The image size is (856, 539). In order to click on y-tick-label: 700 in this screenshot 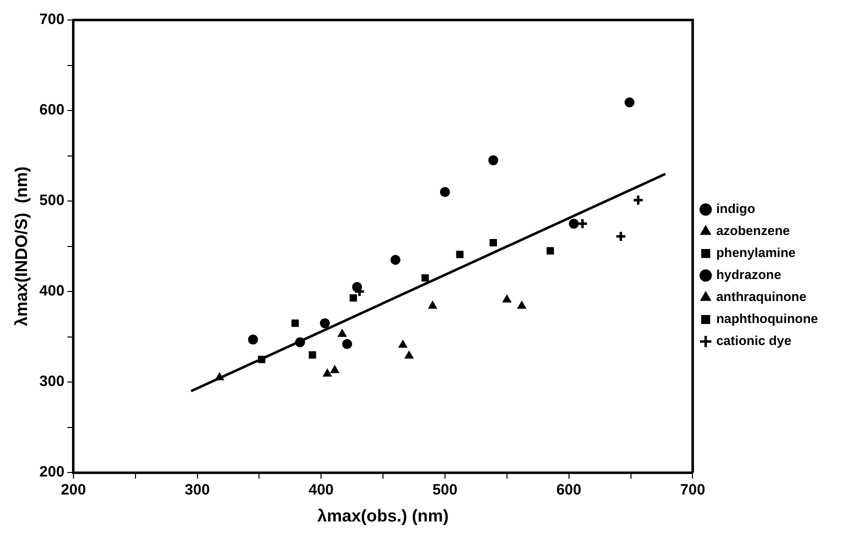, I will do `click(51, 19)`.